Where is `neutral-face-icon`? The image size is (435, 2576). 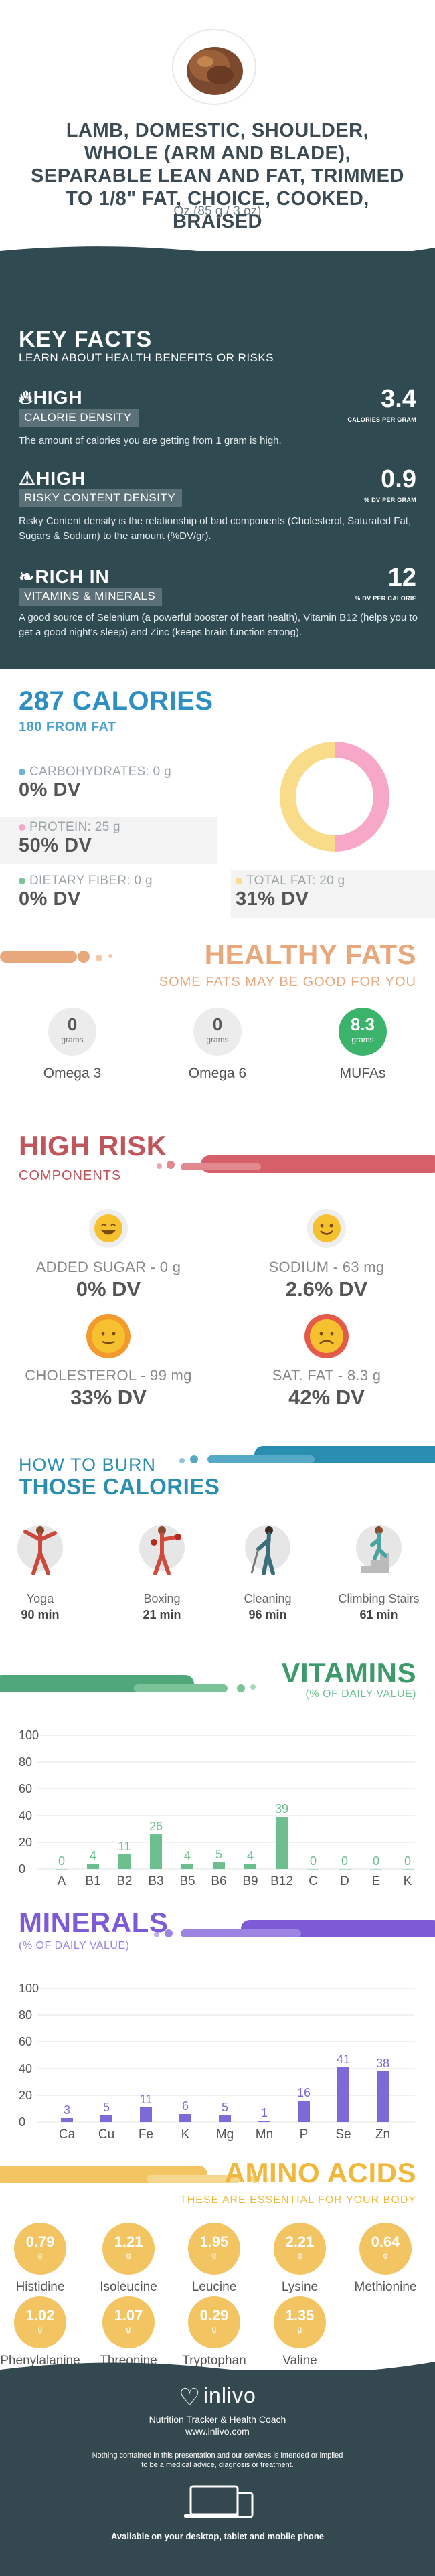
neutral-face-icon is located at coordinates (108, 1336).